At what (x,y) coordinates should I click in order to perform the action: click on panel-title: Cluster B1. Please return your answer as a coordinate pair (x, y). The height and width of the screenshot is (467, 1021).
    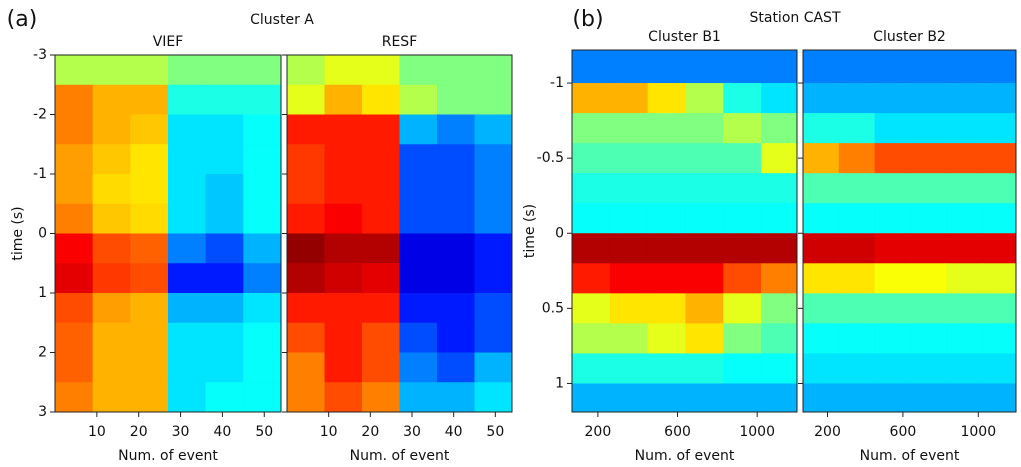
    Looking at the image, I should click on (684, 37).